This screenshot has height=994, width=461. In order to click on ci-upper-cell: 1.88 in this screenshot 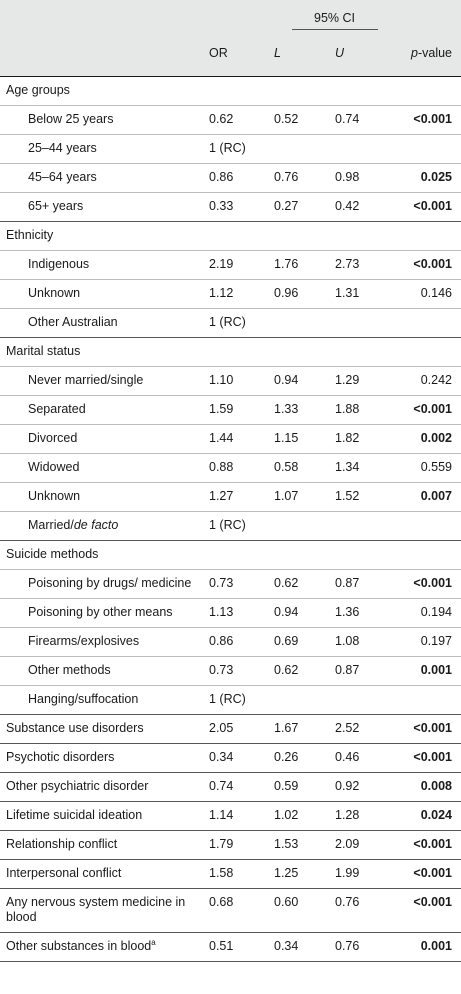, I will do `click(347, 409)`.